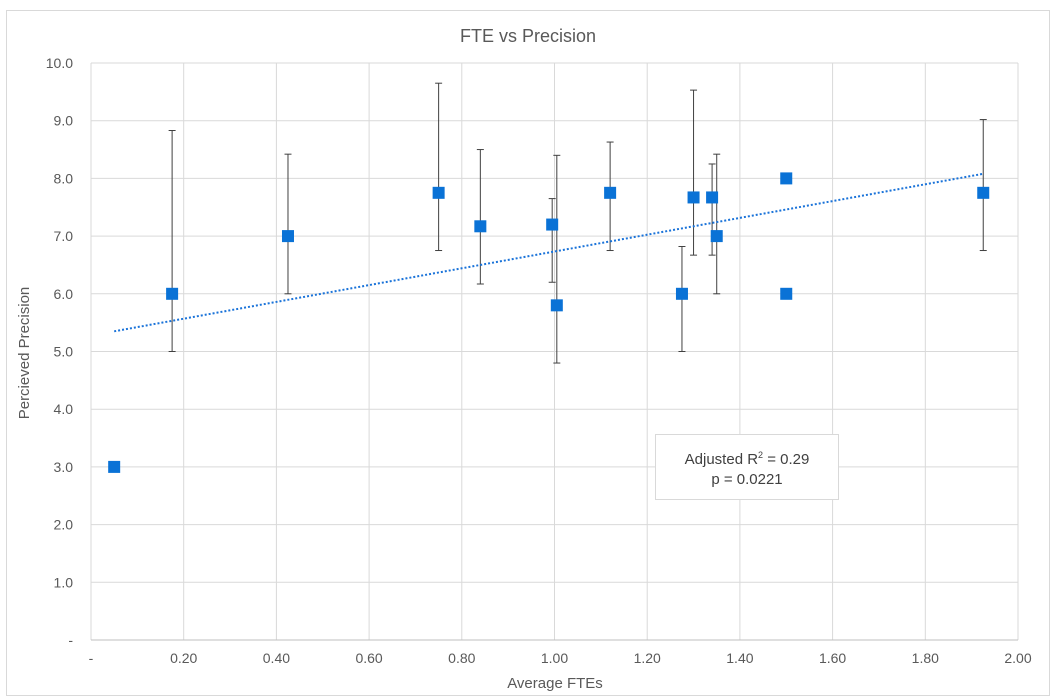 The height and width of the screenshot is (699, 1056). What do you see at coordinates (64, 178) in the screenshot?
I see `y-tick-label: 8.0` at bounding box center [64, 178].